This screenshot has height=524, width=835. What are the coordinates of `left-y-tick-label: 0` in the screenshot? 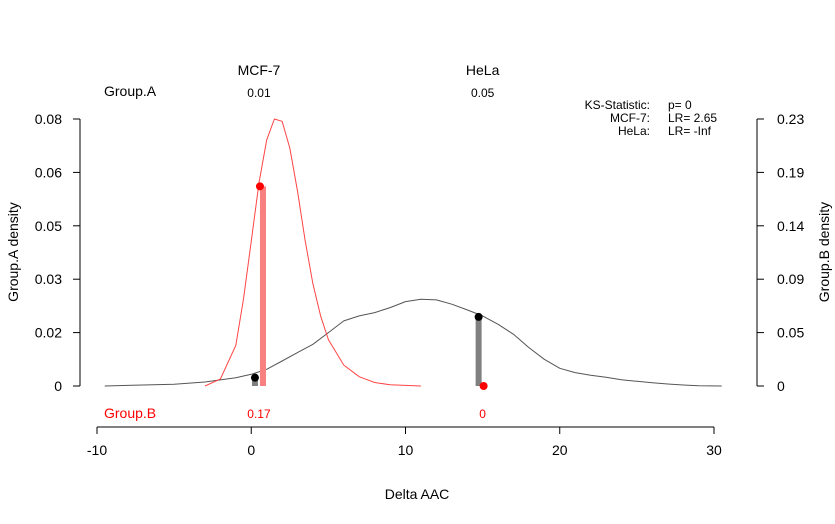 It's located at (58, 386).